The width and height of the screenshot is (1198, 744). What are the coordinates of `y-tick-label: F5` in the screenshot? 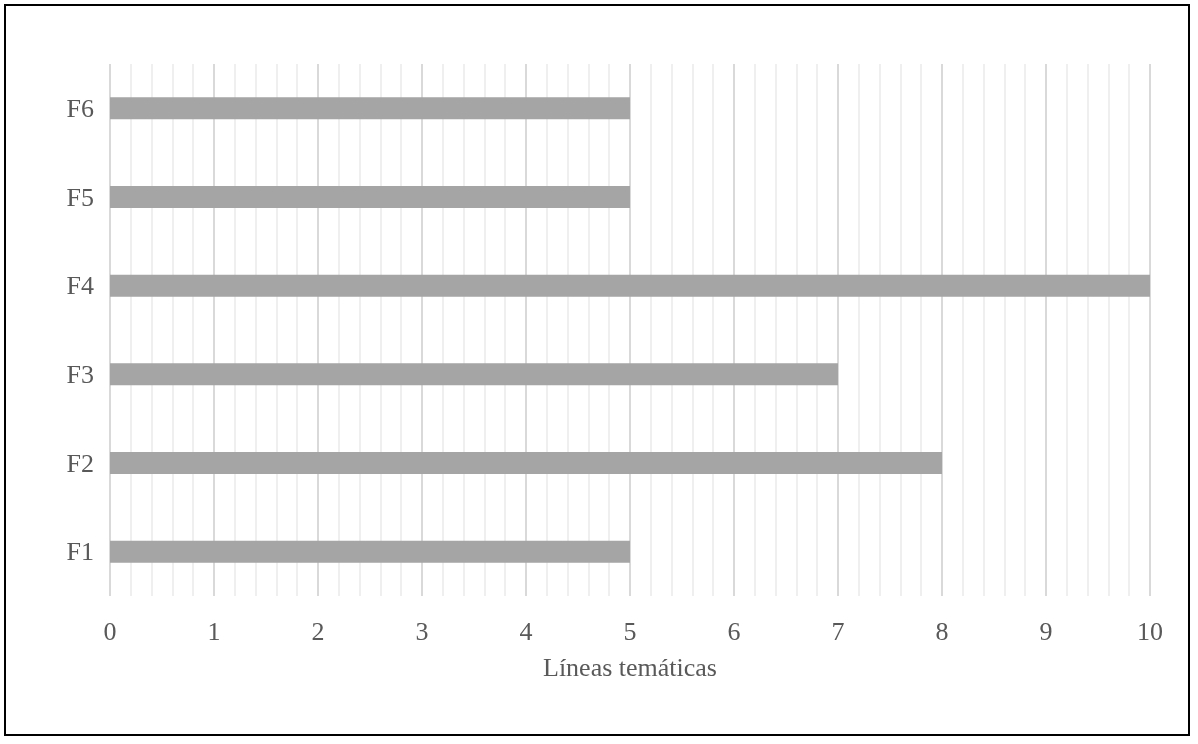 It's located at (80, 197).